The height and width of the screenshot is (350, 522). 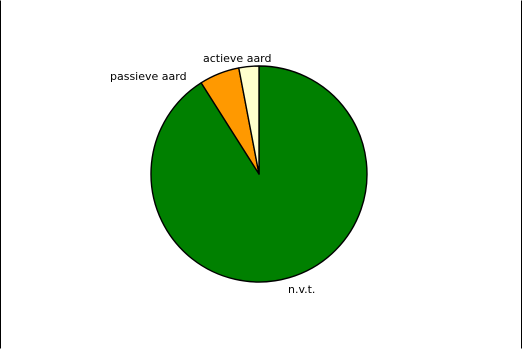 I want to click on pie-slice-actieve-aard, so click(x=249, y=120).